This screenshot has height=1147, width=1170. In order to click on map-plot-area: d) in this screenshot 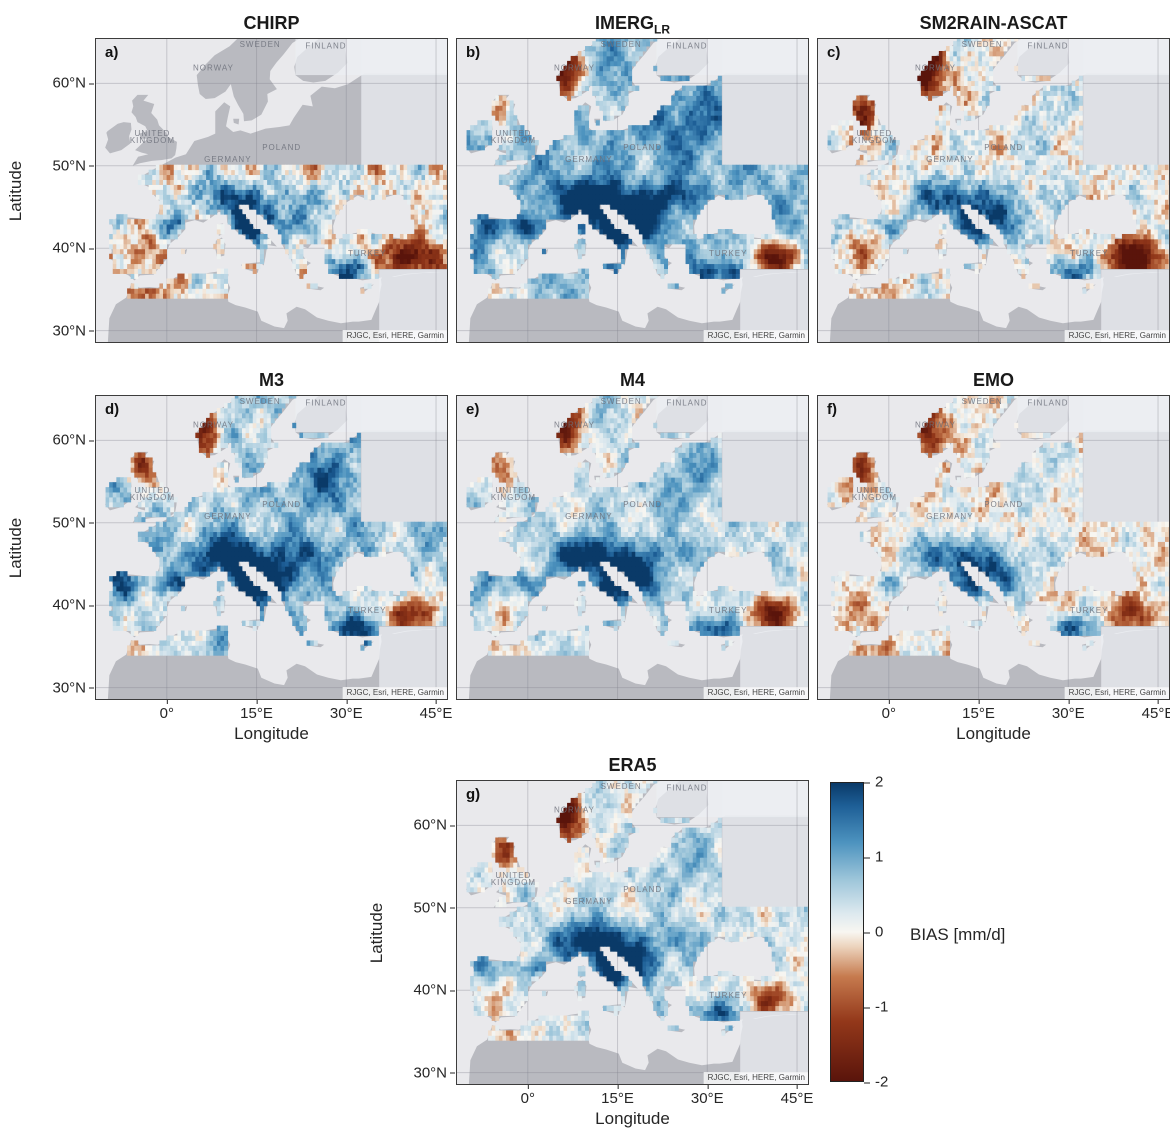, I will do `click(271, 547)`.